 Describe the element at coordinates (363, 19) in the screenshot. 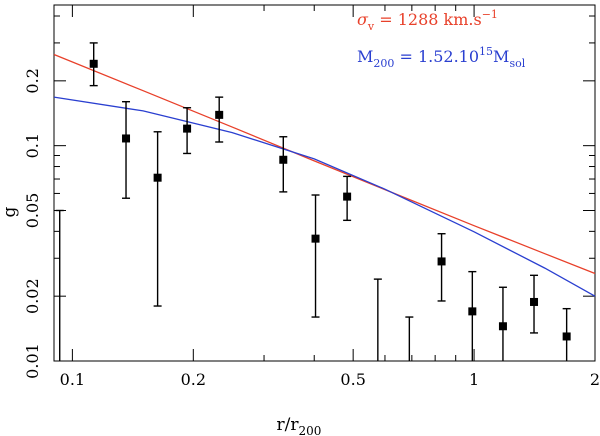

I see `legend-red-sigma: σ` at that location.